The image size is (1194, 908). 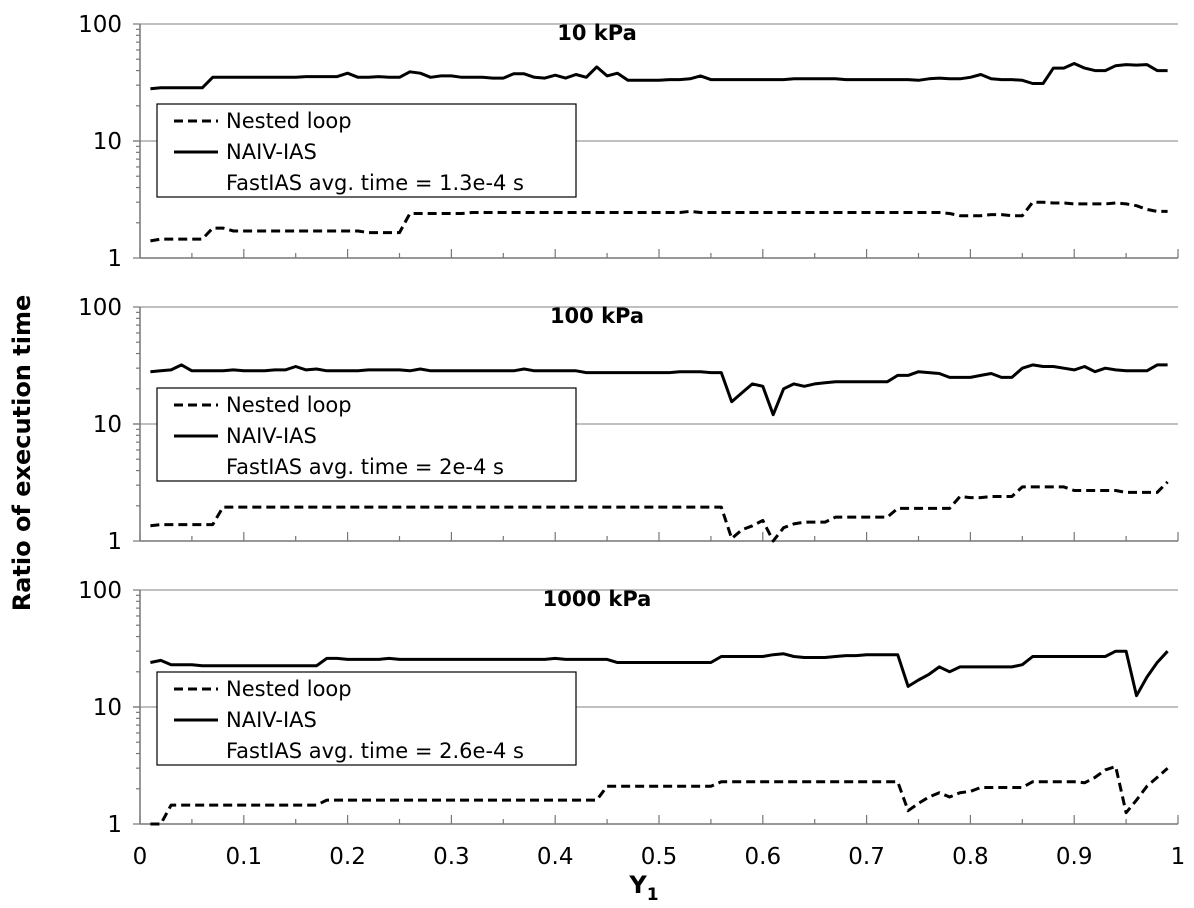 What do you see at coordinates (140, 857) in the screenshot?
I see `x-tick-label: 0` at bounding box center [140, 857].